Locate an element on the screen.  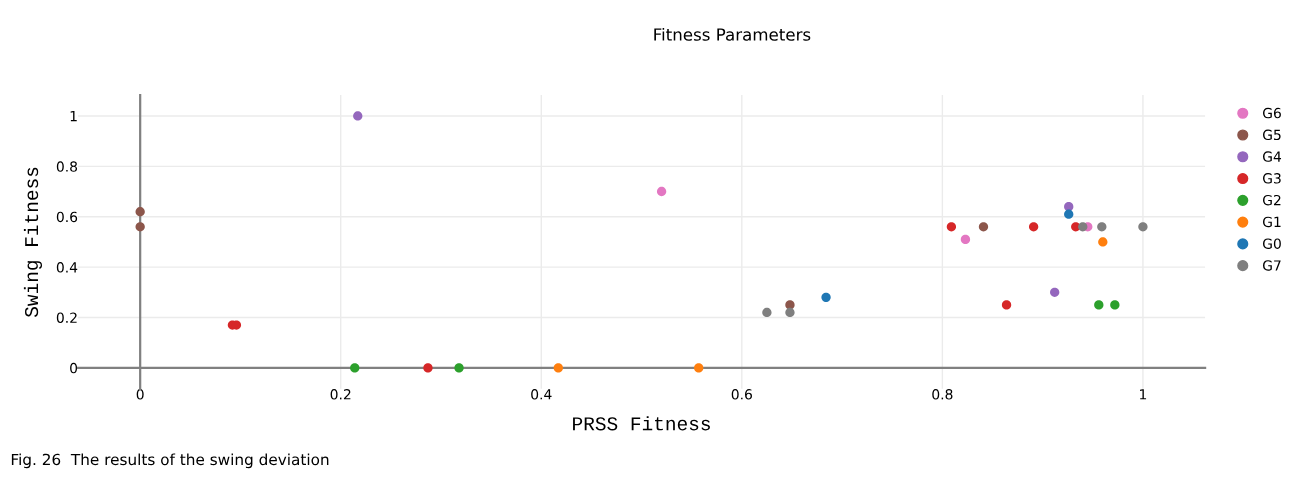
legend-label: G6 is located at coordinates (1271, 113).